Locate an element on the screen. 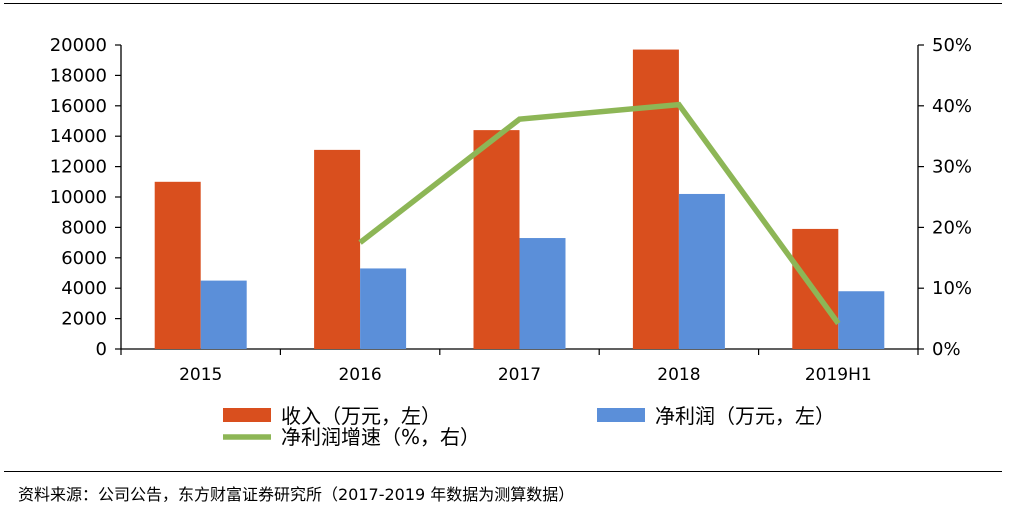 The height and width of the screenshot is (512, 1009). right-tick-label: 30% is located at coordinates (952, 167).